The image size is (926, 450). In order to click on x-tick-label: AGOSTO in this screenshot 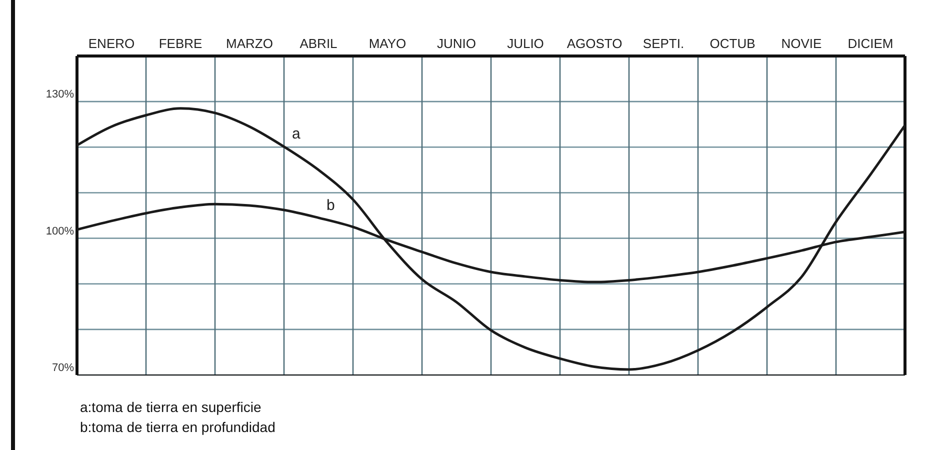, I will do `click(594, 43)`.